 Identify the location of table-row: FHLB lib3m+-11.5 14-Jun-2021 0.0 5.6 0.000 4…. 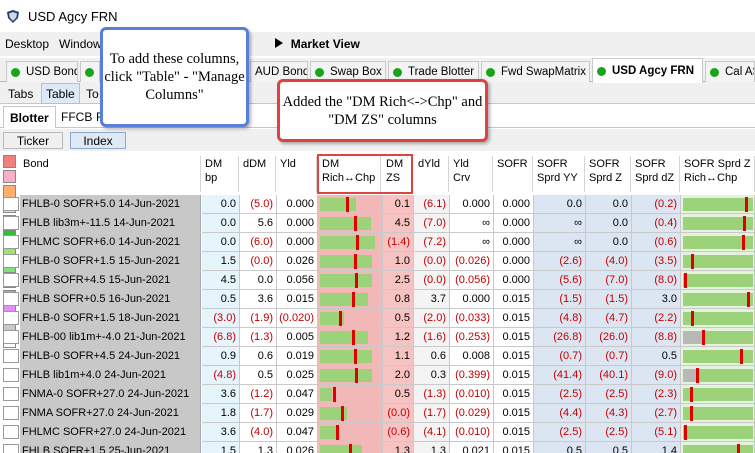
(377, 223).